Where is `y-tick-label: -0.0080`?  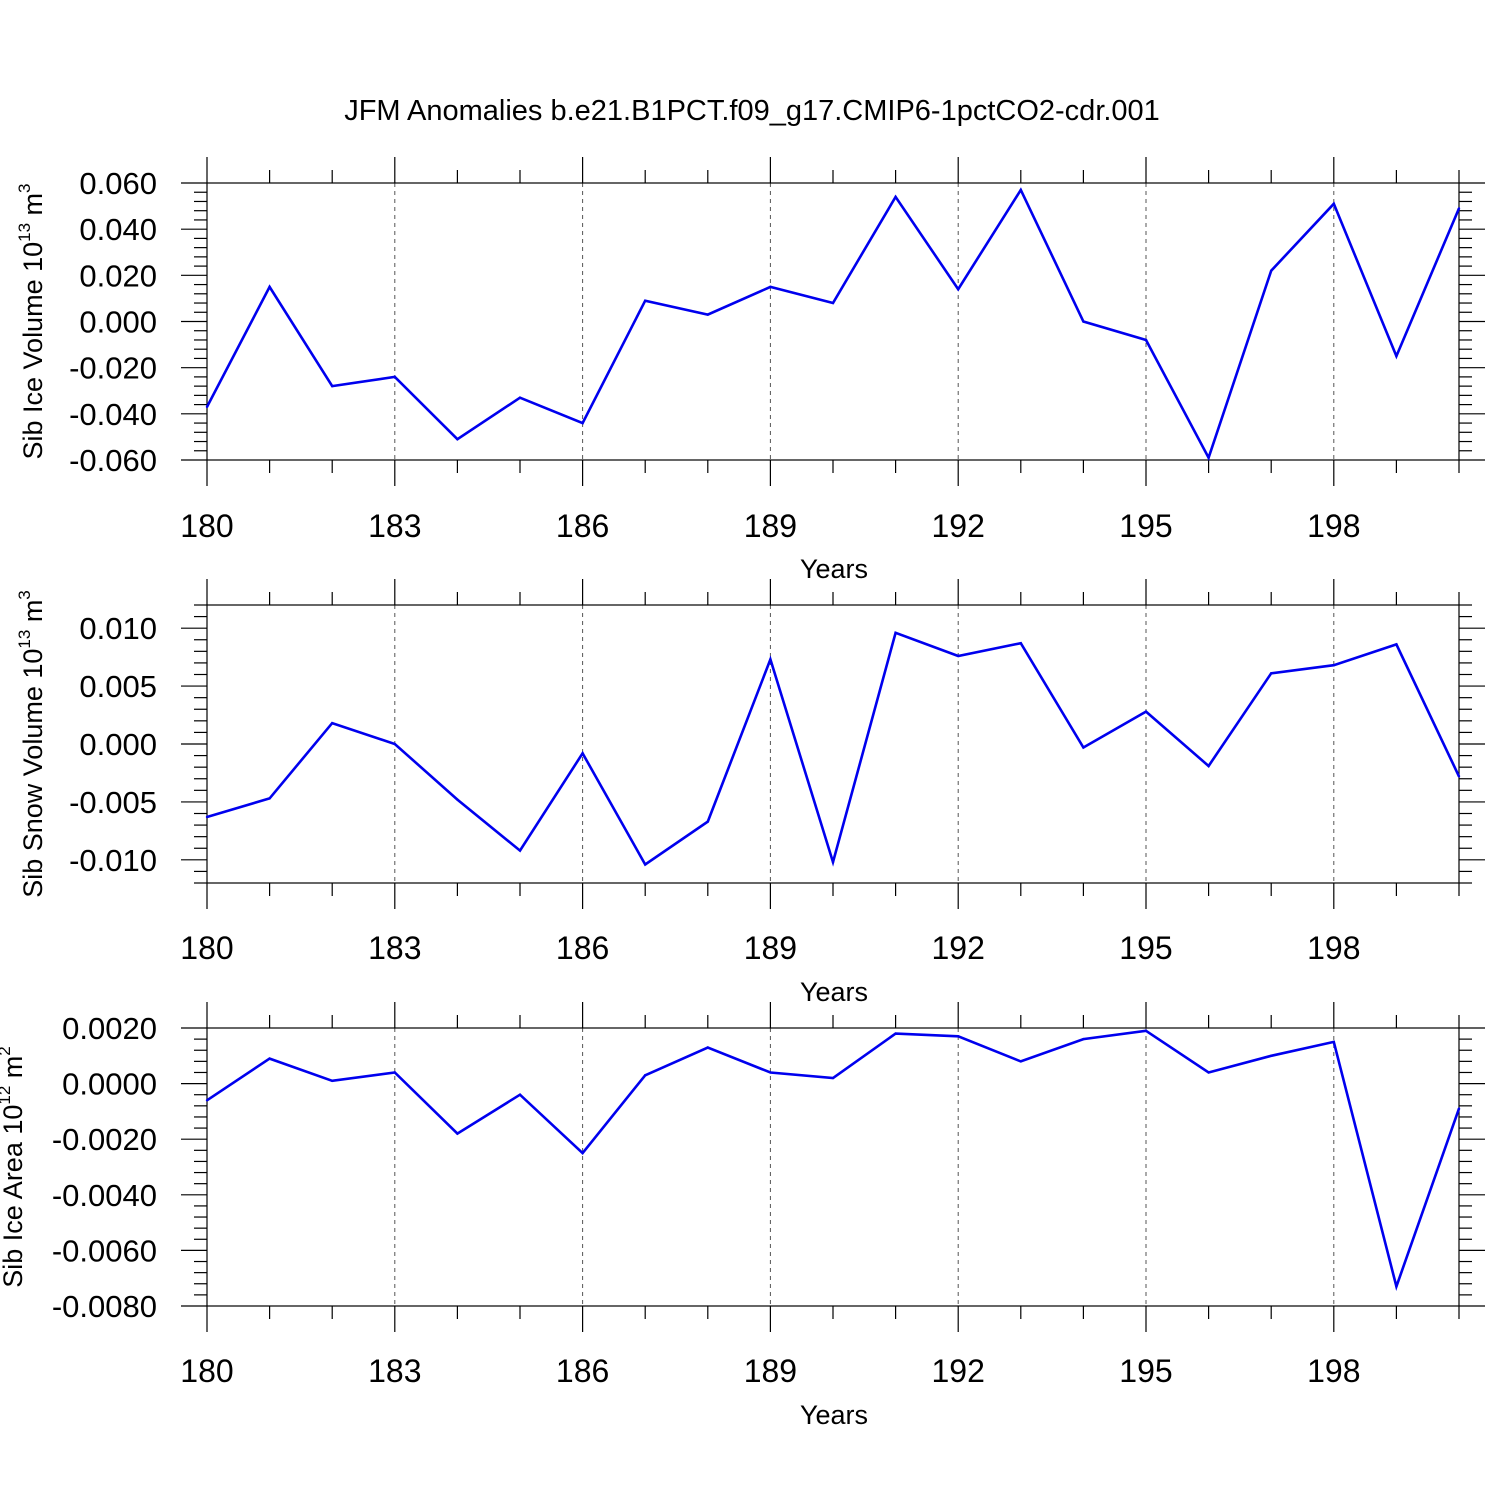
y-tick-label: -0.0080 is located at coordinates (104, 1306).